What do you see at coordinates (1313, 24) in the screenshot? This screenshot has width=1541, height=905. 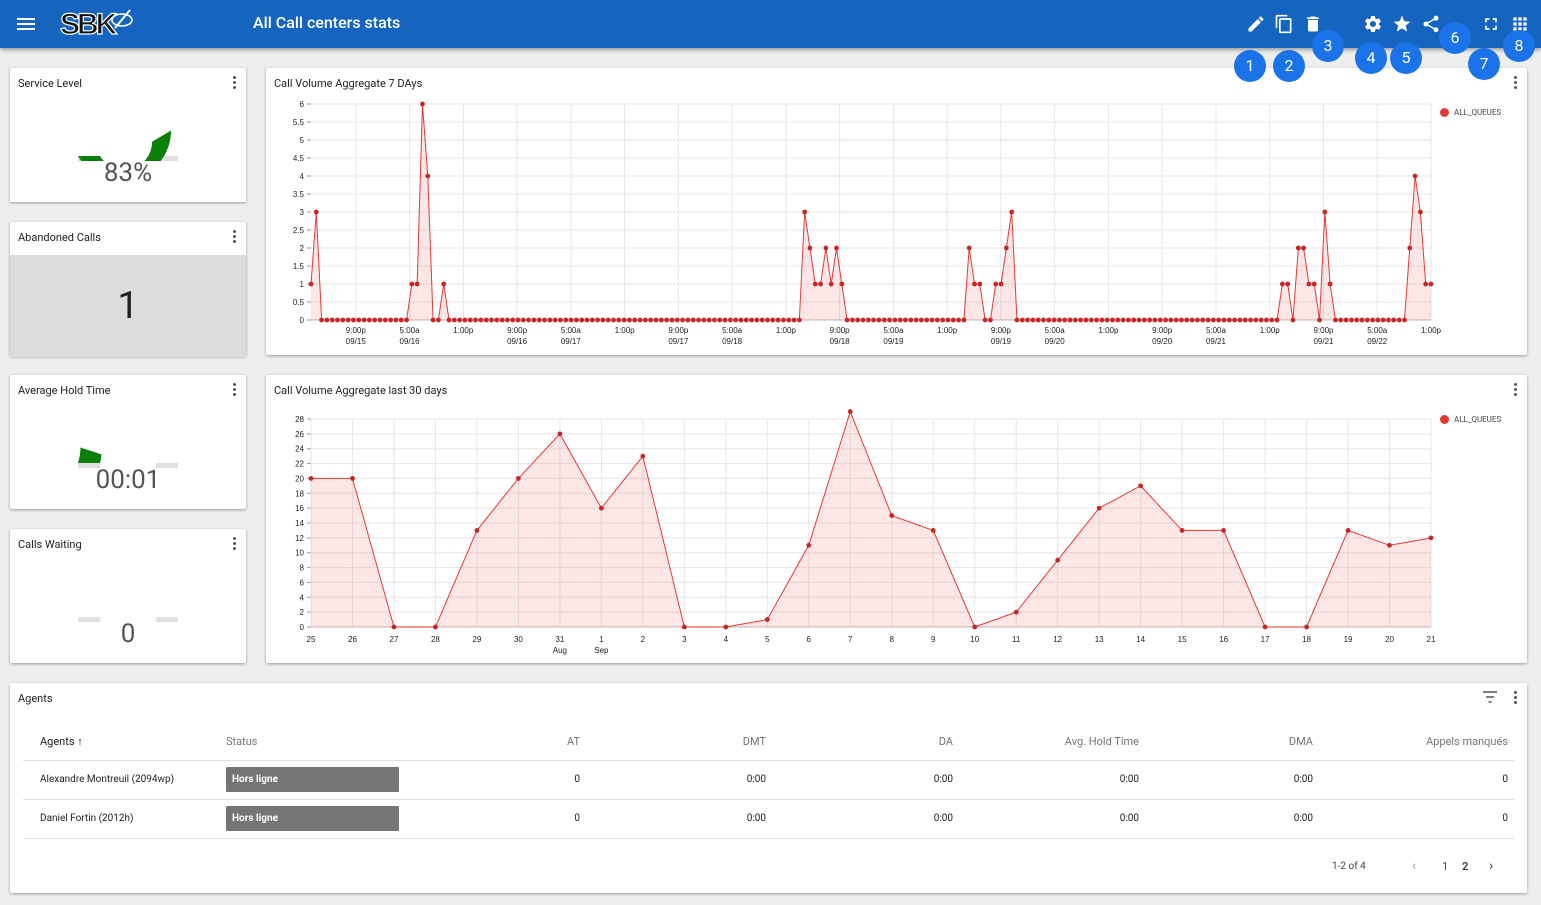 I see `delete-icon` at bounding box center [1313, 24].